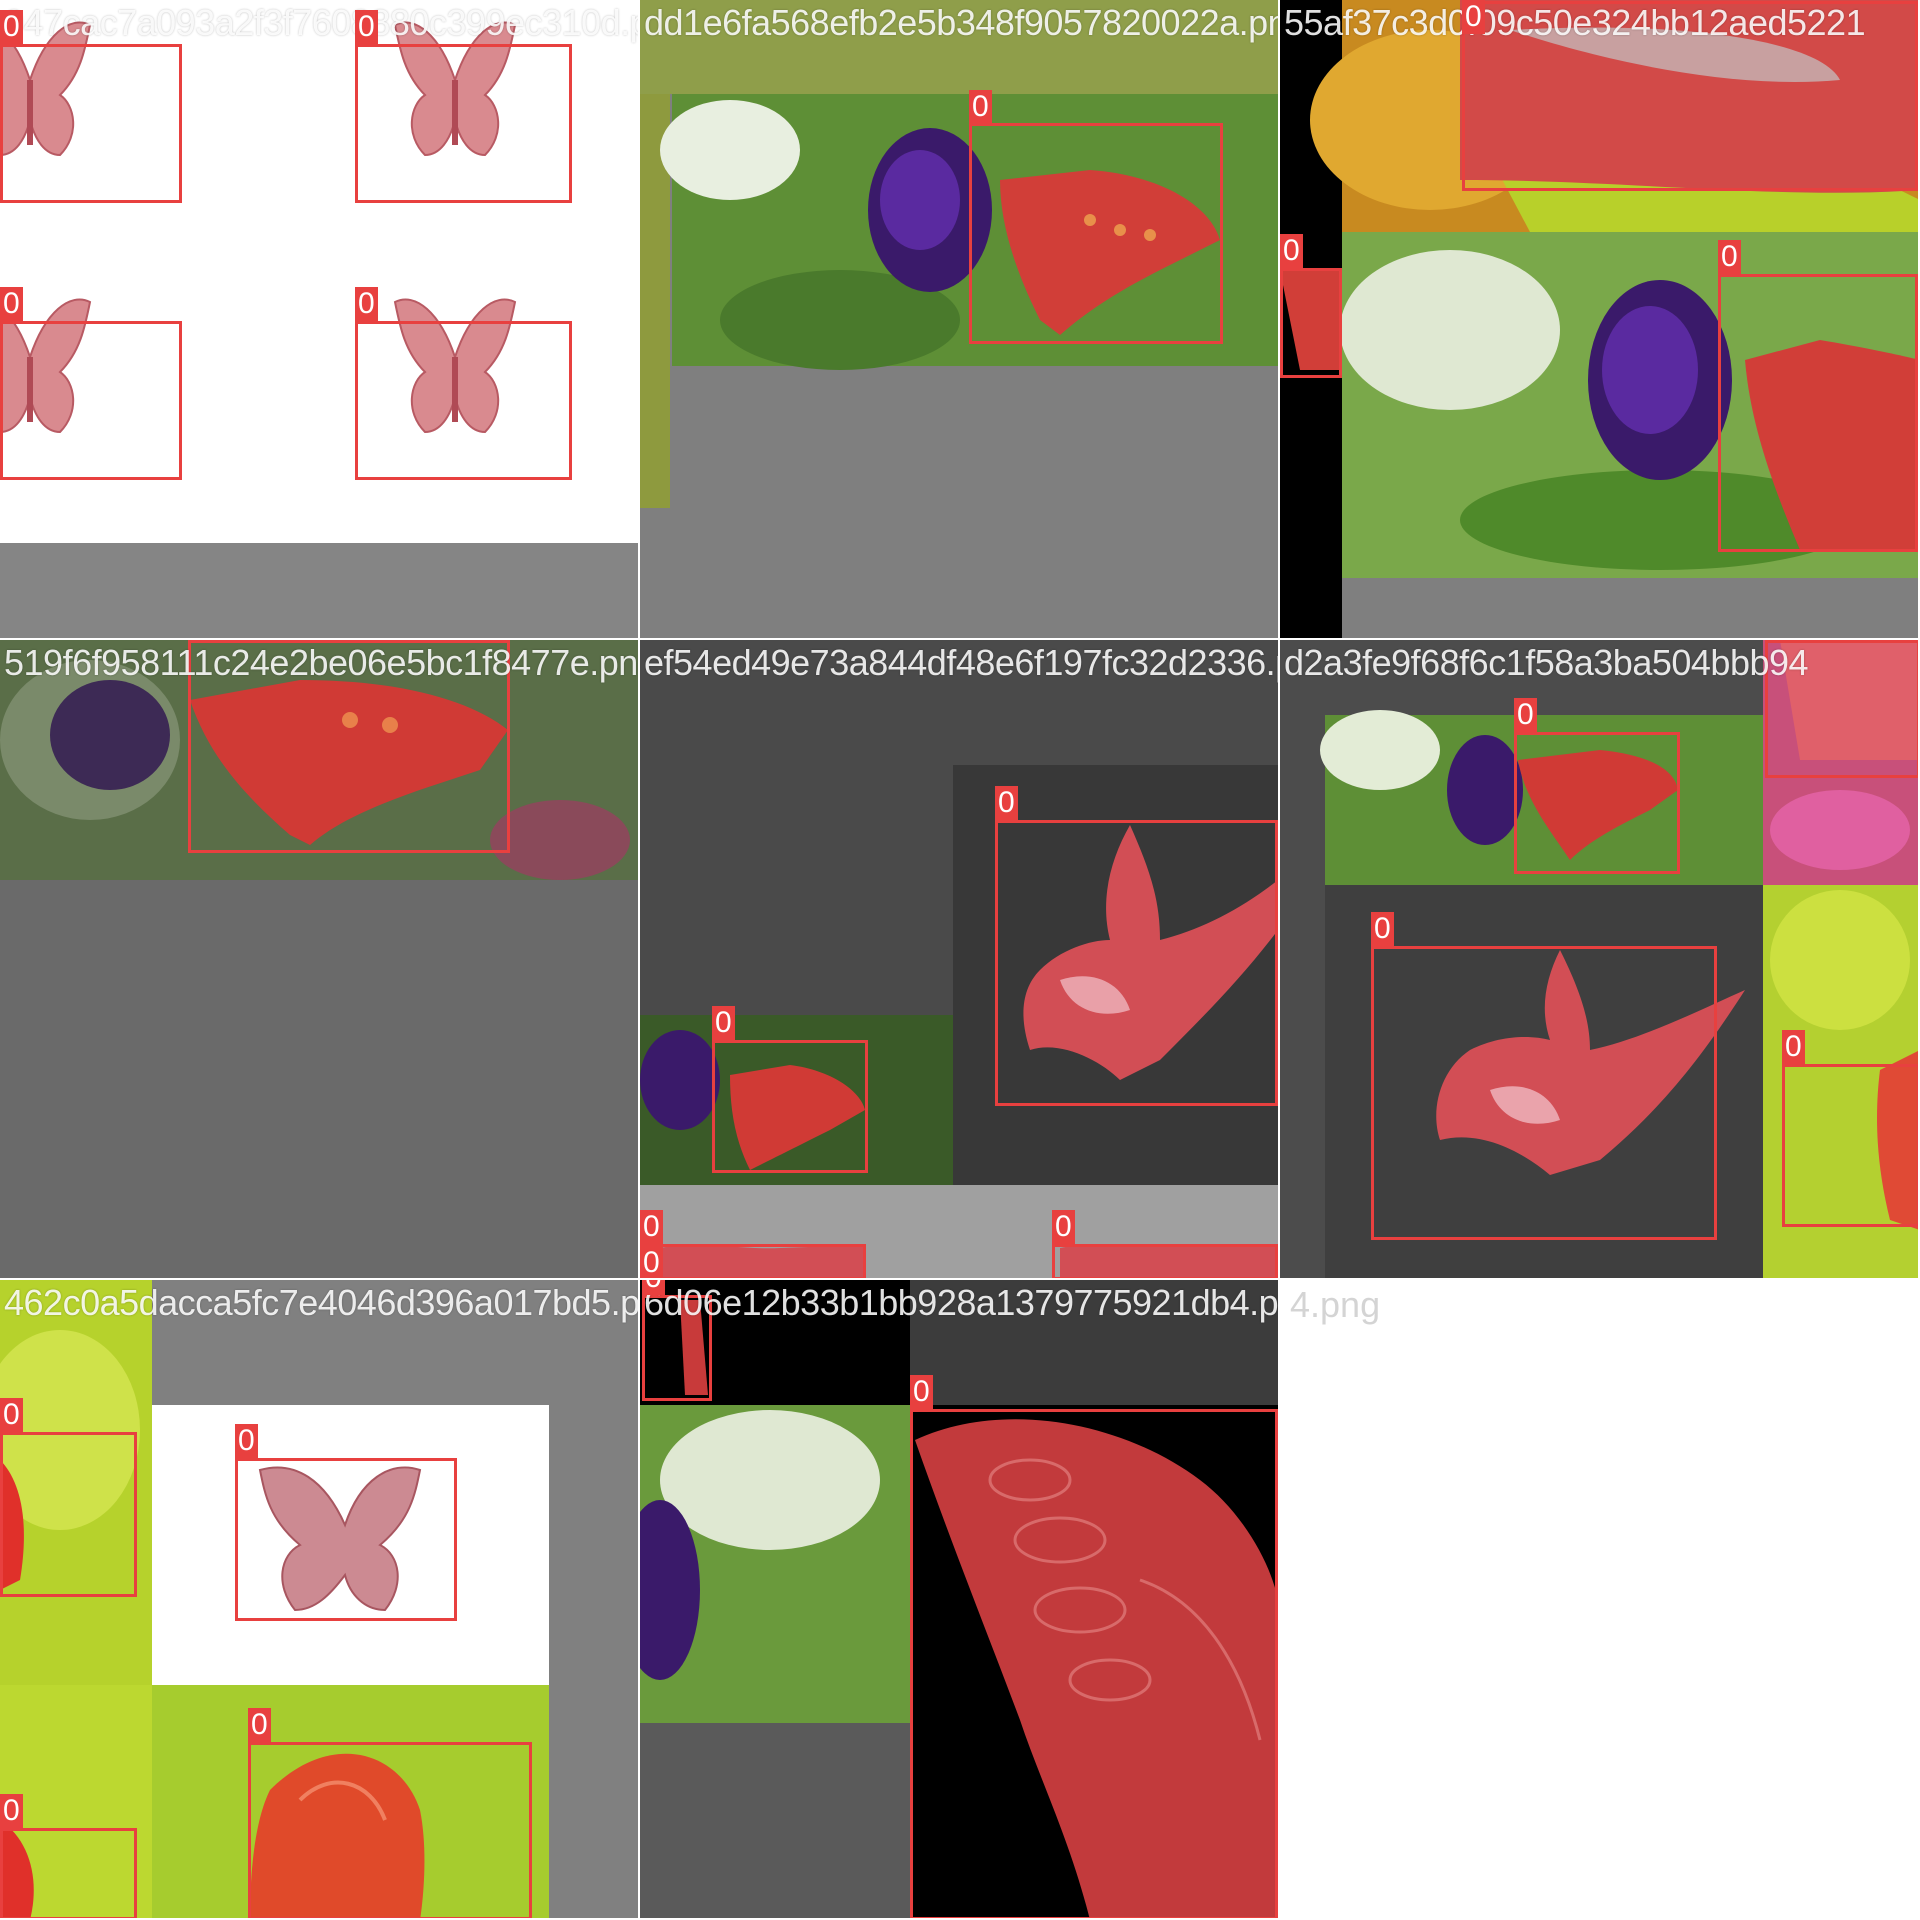 The image size is (1920, 1920). What do you see at coordinates (1335, 1304) in the screenshot?
I see `filename-overflow: 4.png` at bounding box center [1335, 1304].